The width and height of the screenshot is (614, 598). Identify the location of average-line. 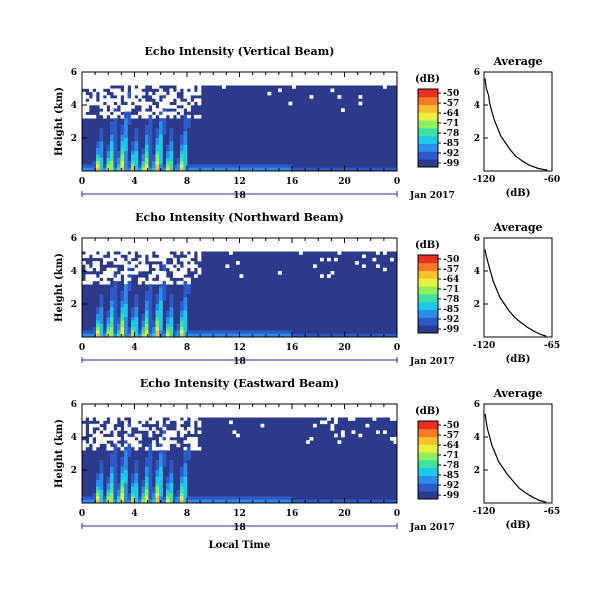
(515, 293).